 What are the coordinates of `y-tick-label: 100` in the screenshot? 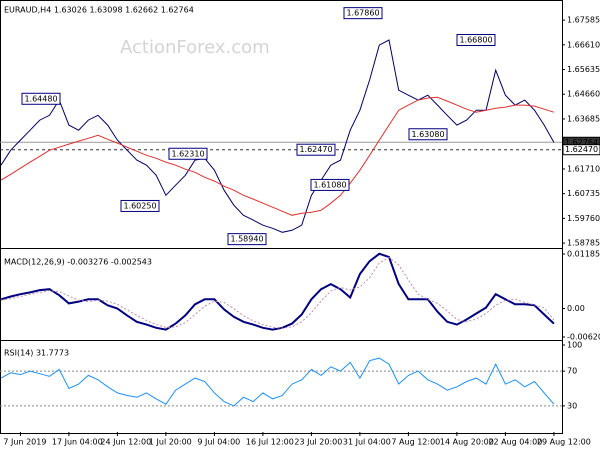 It's located at (574, 345).